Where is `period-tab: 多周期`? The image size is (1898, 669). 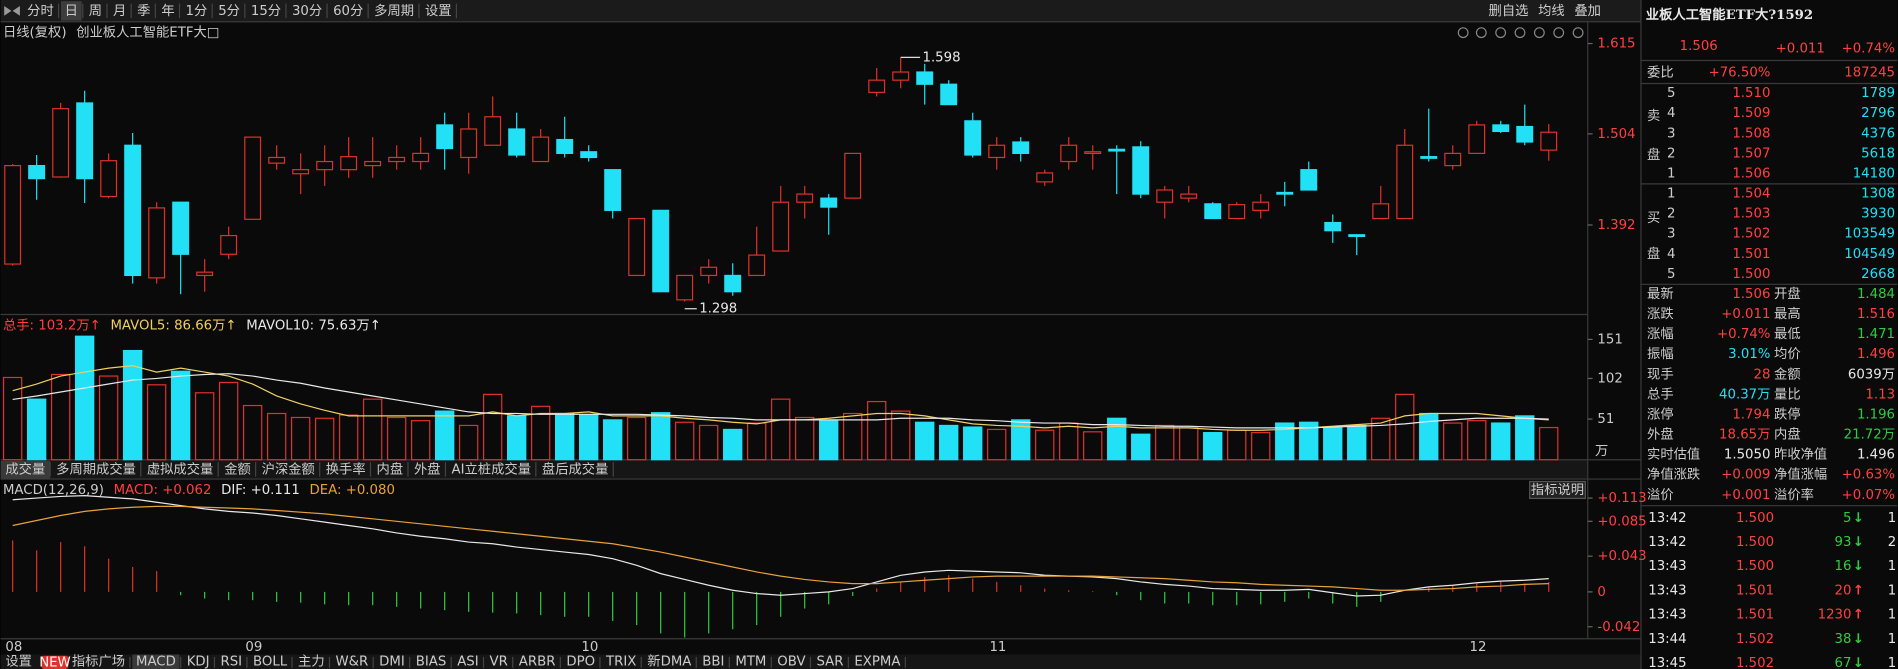 period-tab: 多周期 is located at coordinates (394, 10).